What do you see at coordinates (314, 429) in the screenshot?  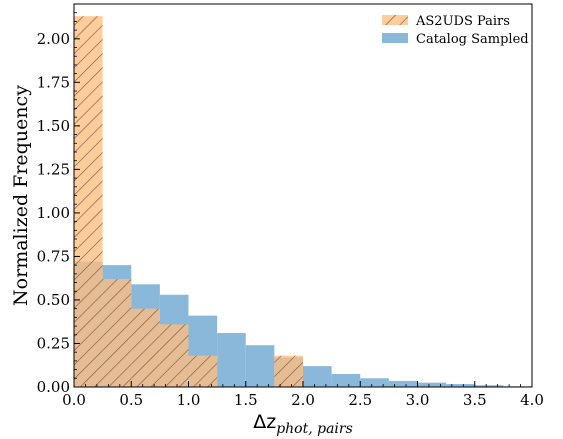 I see `x-axis-label-subscript: phot, pairs` at bounding box center [314, 429].